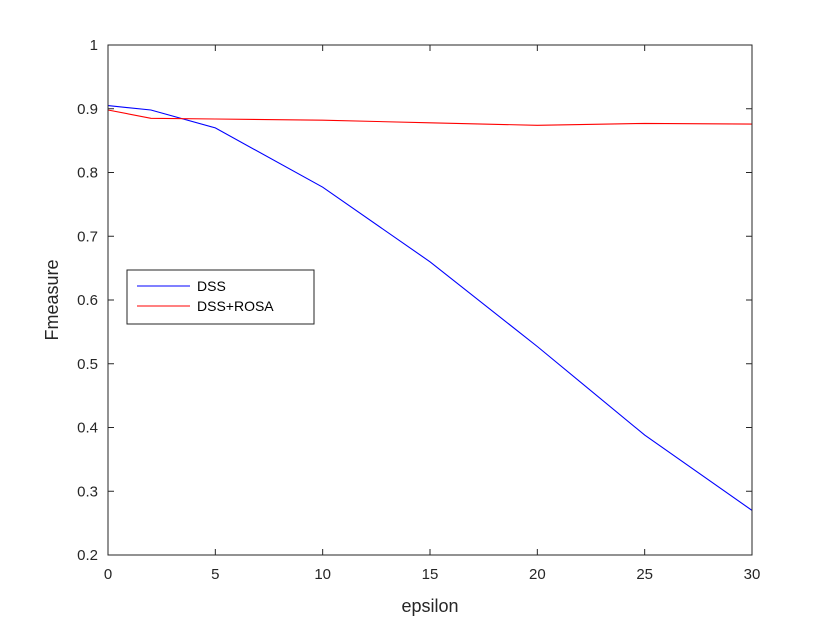 This screenshot has width=830, height=623. Describe the element at coordinates (644, 574) in the screenshot. I see `x-tick-label: 25` at that location.